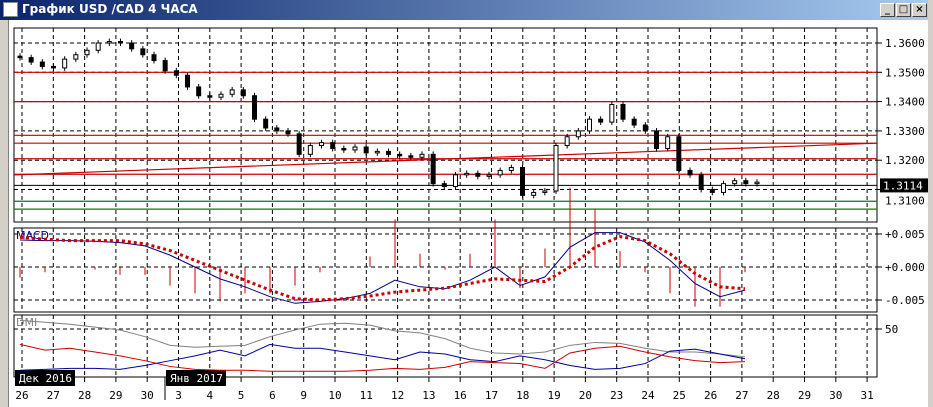 Image resolution: width=933 pixels, height=407 pixels. I want to click on minus-di-line, so click(382, 357).